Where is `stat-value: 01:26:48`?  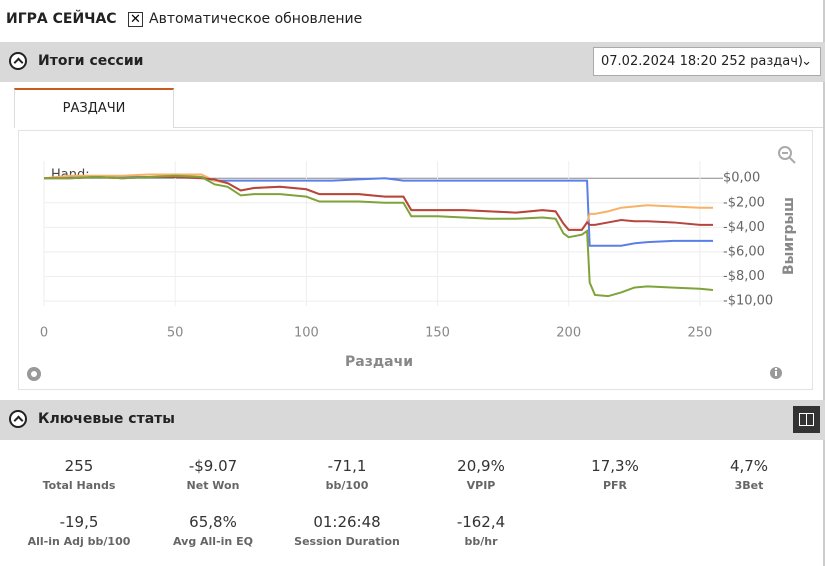
stat-value: 01:26:48 is located at coordinates (347, 522).